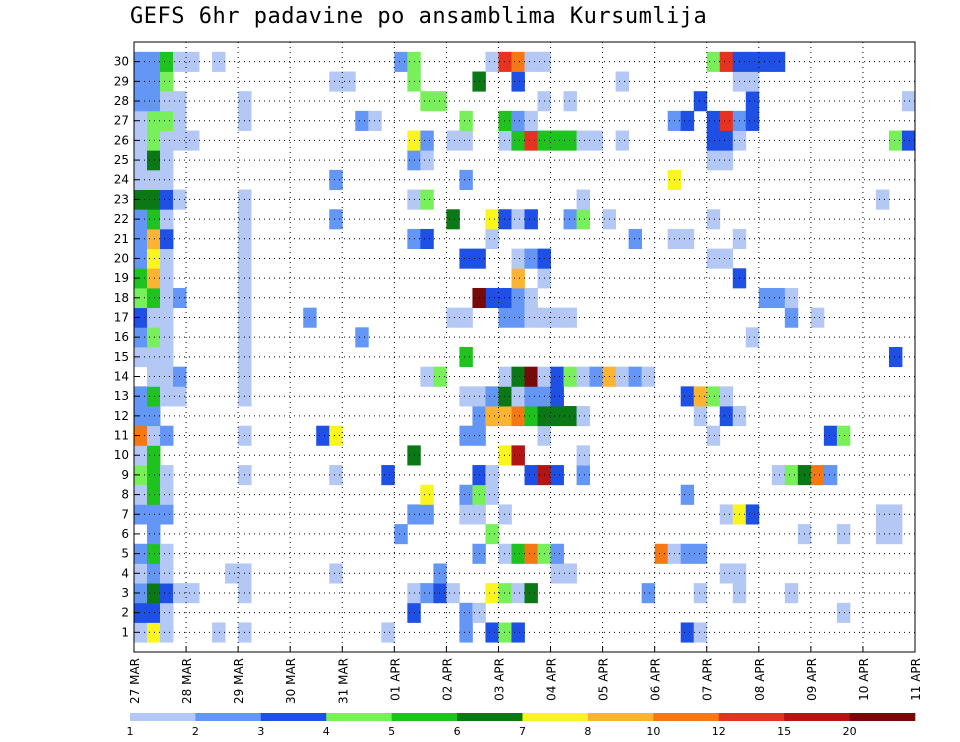 This screenshot has height=742, width=960. What do you see at coordinates (656, 679) in the screenshot?
I see `x-tick-label: 06 APR` at bounding box center [656, 679].